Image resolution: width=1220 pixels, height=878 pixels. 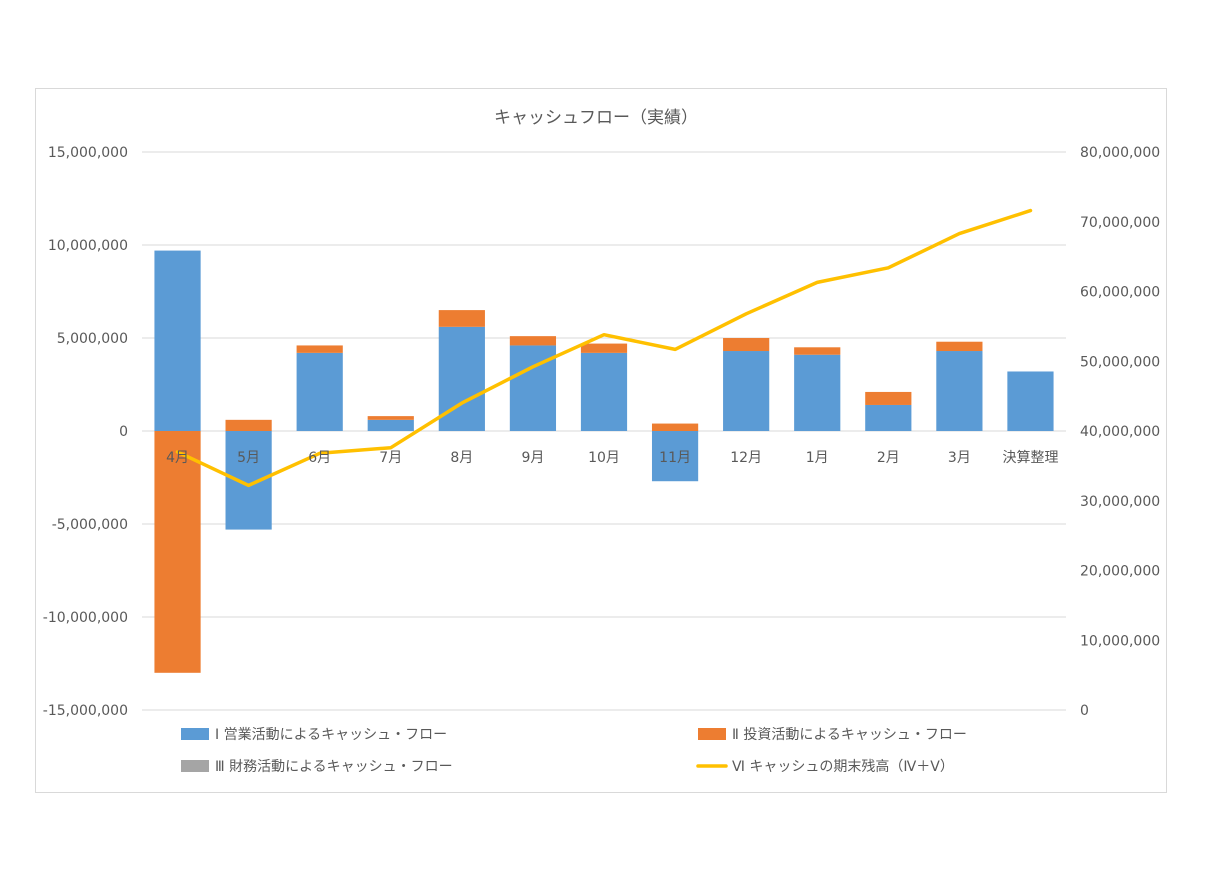 I want to click on category-label-12: 決算整理, so click(x=1030, y=458).